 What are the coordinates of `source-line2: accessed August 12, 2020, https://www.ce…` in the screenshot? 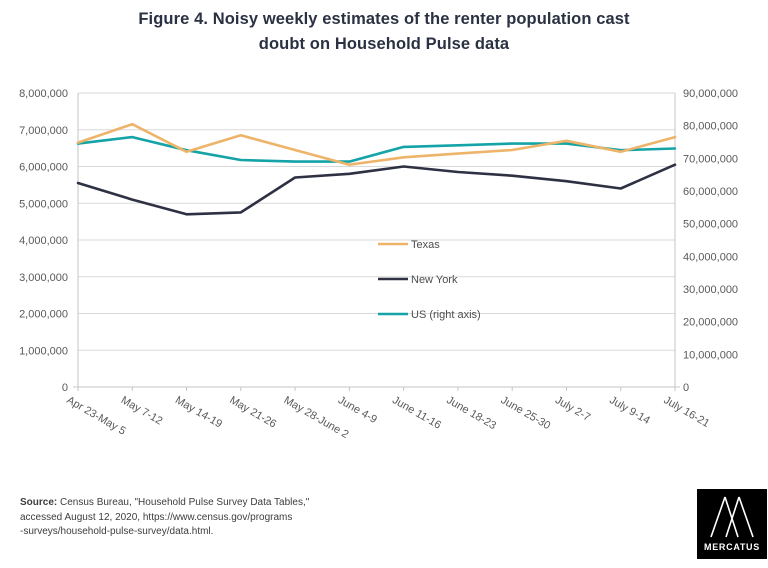 It's located at (156, 517).